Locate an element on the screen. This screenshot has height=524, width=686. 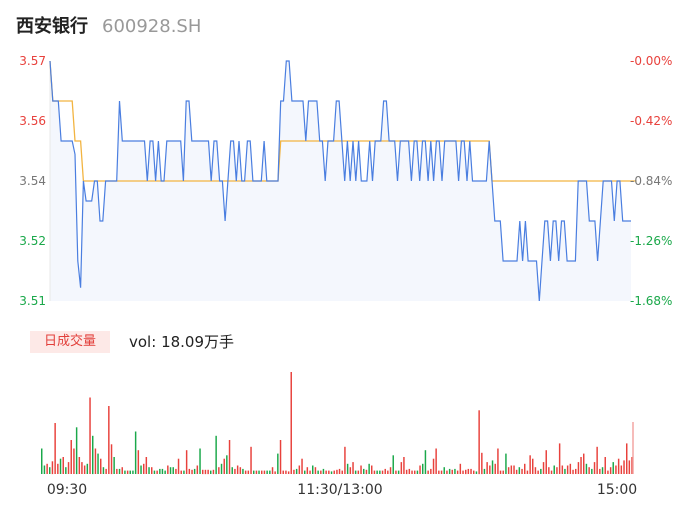
time-axis-labels: 09:30 11:30/13:00 15:00 is located at coordinates (342, 490).